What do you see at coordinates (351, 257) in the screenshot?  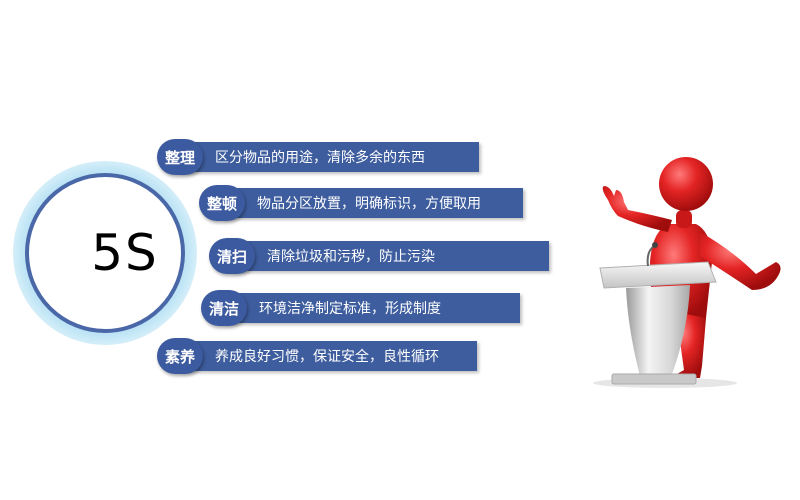 I see `item-description: 清除垃圾和污秽，防止污染` at bounding box center [351, 257].